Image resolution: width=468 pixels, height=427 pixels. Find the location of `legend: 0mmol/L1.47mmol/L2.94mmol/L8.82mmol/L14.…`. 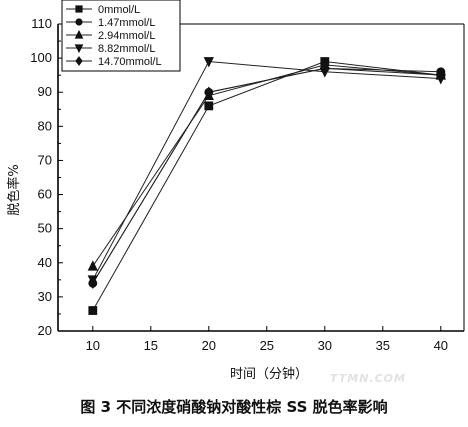

legend: 0mmol/L1.47mmol/L2.94mmol/L8.82mmol/L14.… is located at coordinates (121, 36).